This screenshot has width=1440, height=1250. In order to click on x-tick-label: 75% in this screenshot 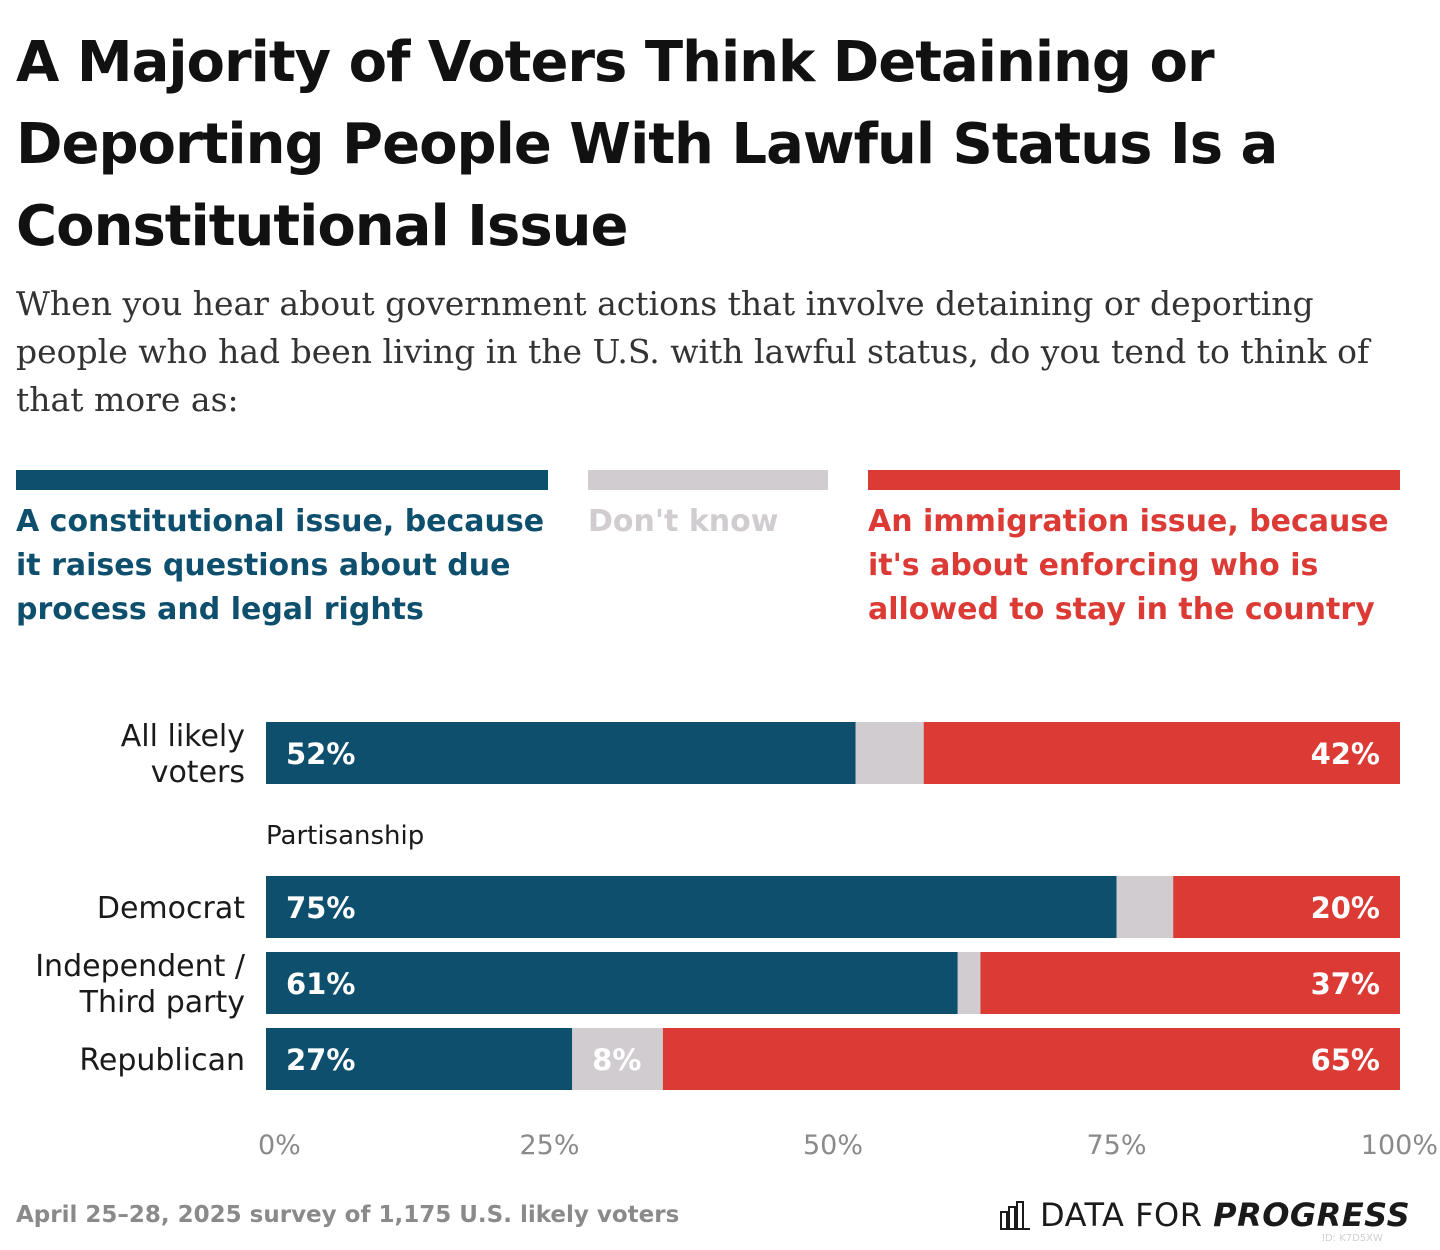, I will do `click(1116, 1145)`.